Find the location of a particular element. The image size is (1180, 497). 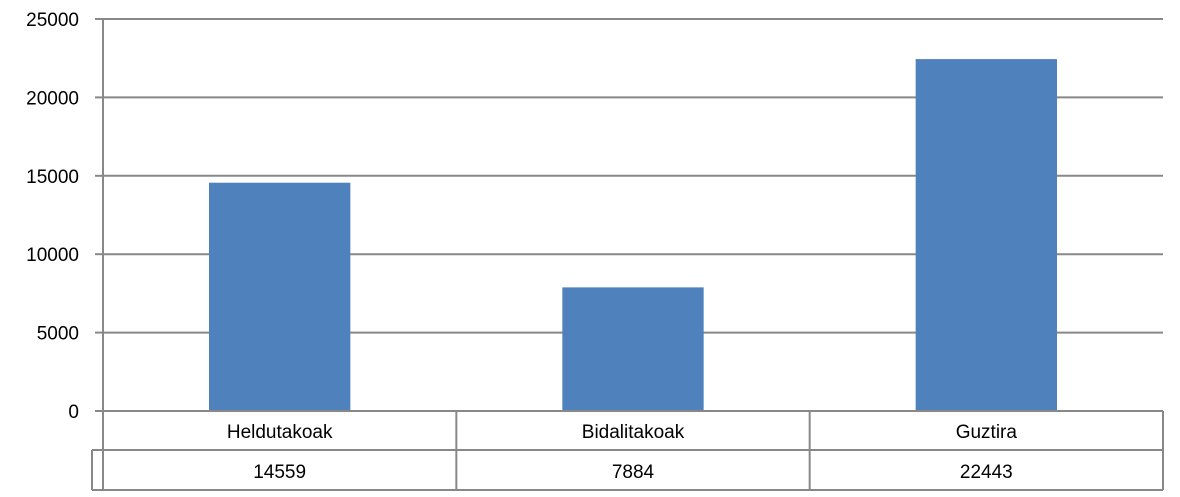

category-label: Heldutakoak is located at coordinates (280, 432).